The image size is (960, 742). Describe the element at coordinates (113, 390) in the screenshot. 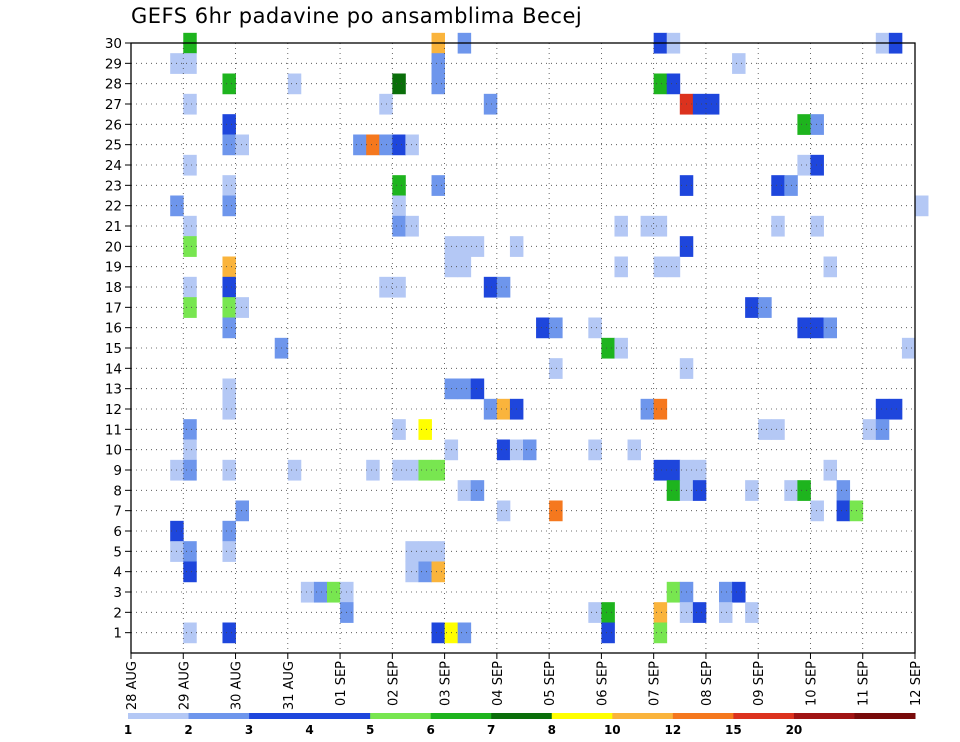

I see `y-tick-label: 13` at that location.